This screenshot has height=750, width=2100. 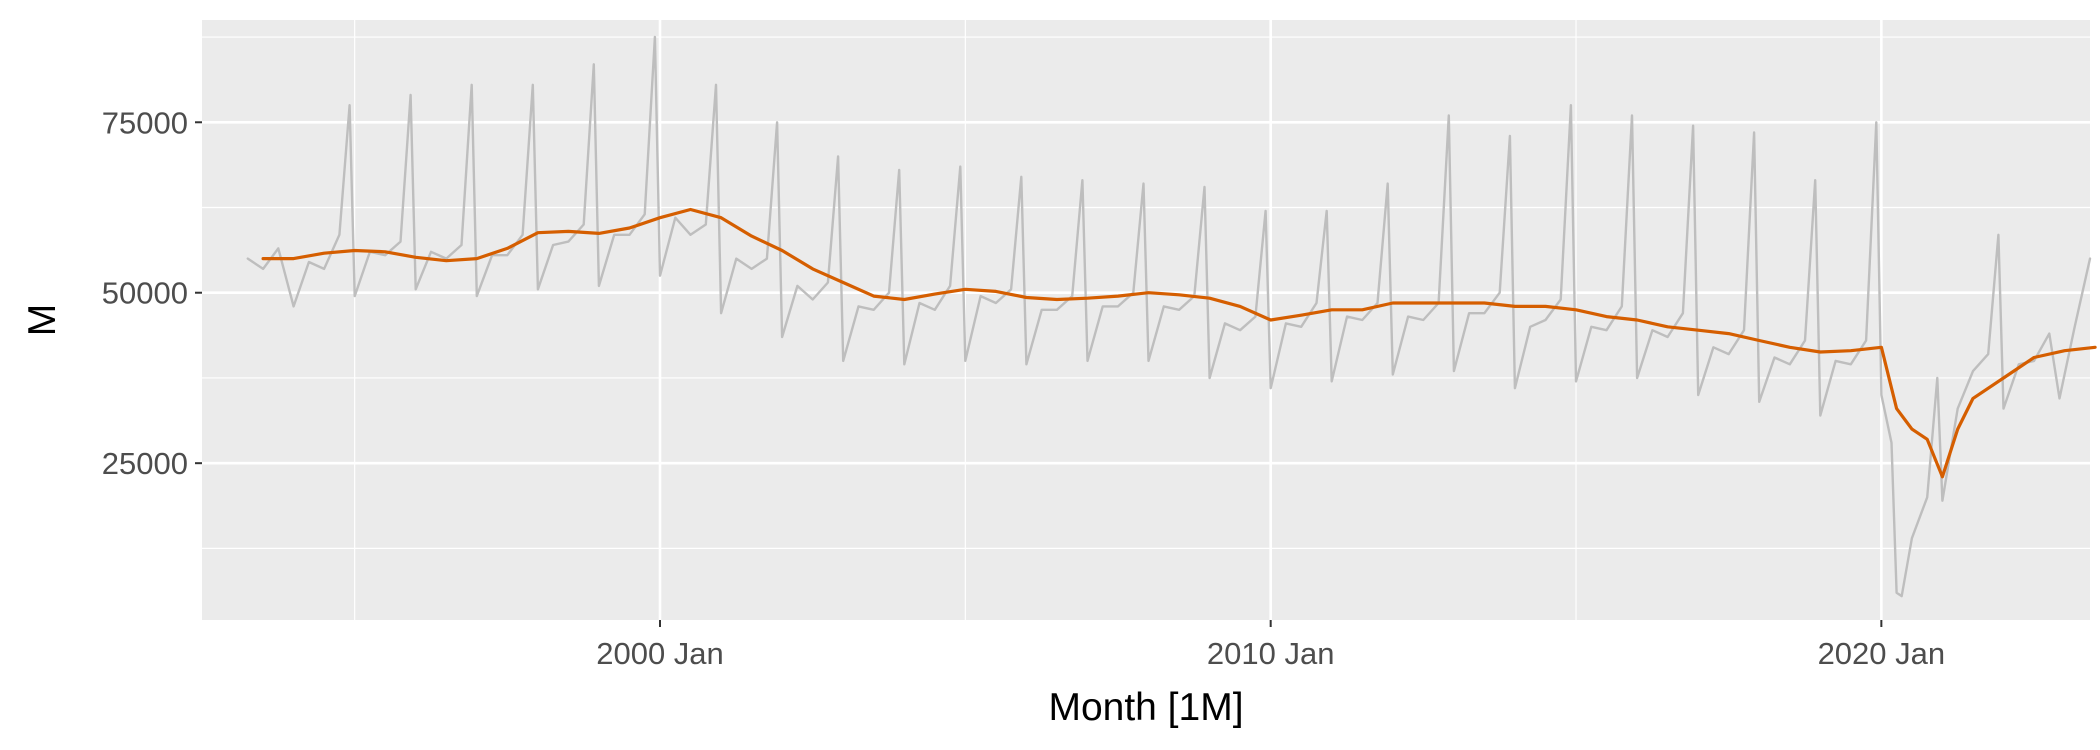 I want to click on x-tick-label: 2010 Jan, so click(x=1271, y=653).